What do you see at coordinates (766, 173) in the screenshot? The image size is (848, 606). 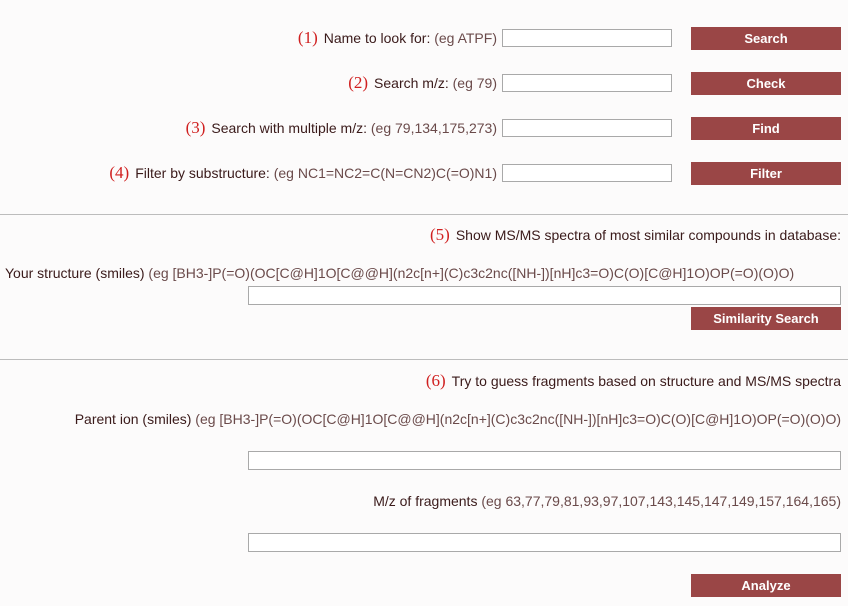 I see `filter-button: Filter` at bounding box center [766, 173].